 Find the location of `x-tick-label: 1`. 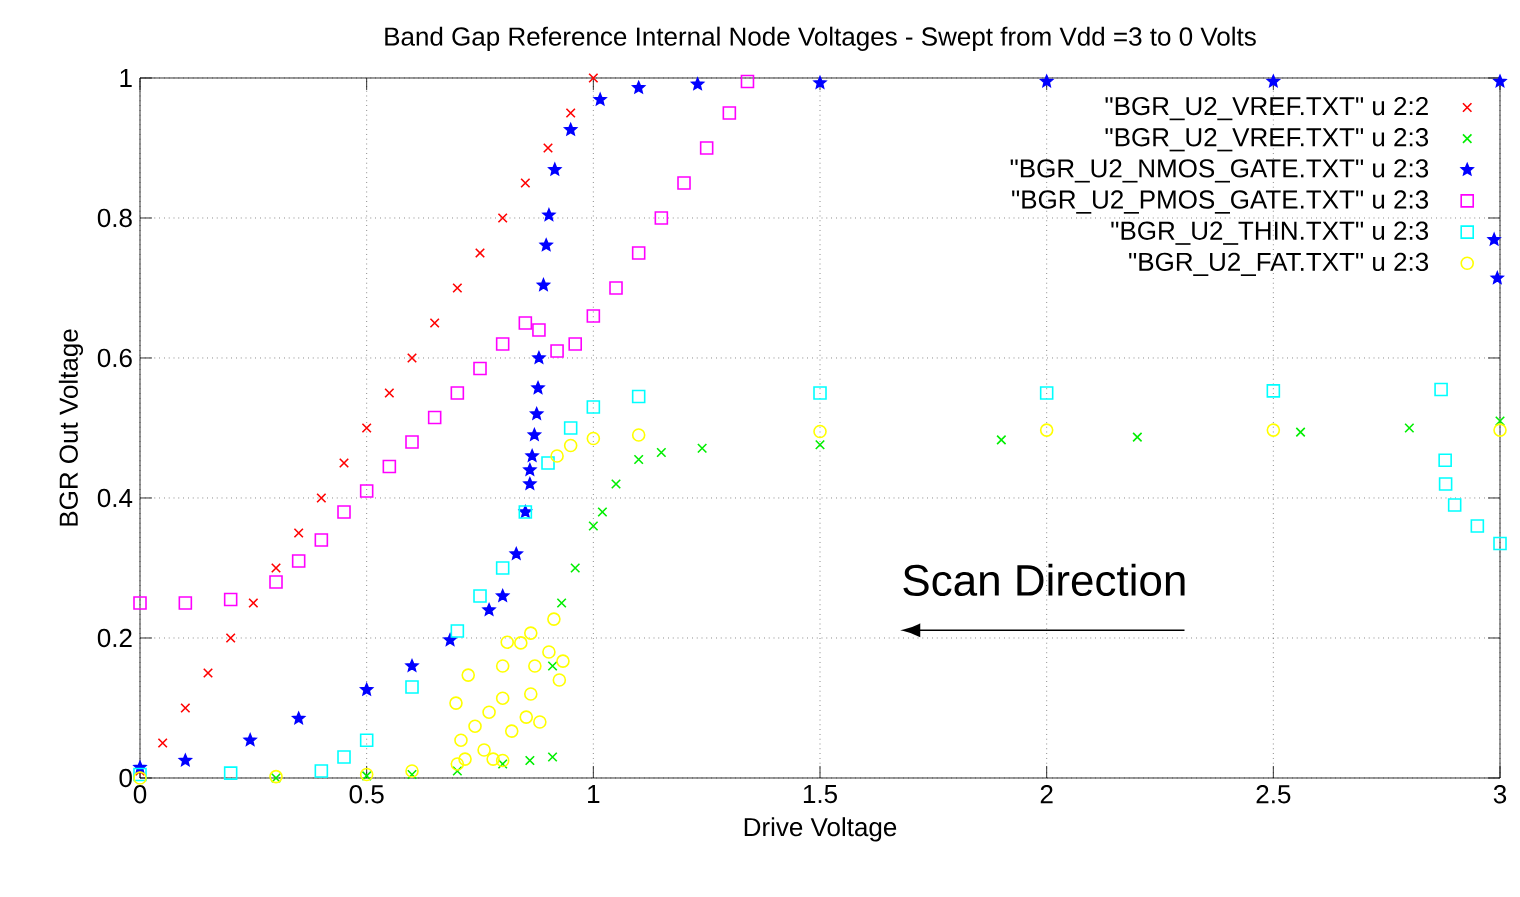

x-tick-label: 1 is located at coordinates (594, 794).